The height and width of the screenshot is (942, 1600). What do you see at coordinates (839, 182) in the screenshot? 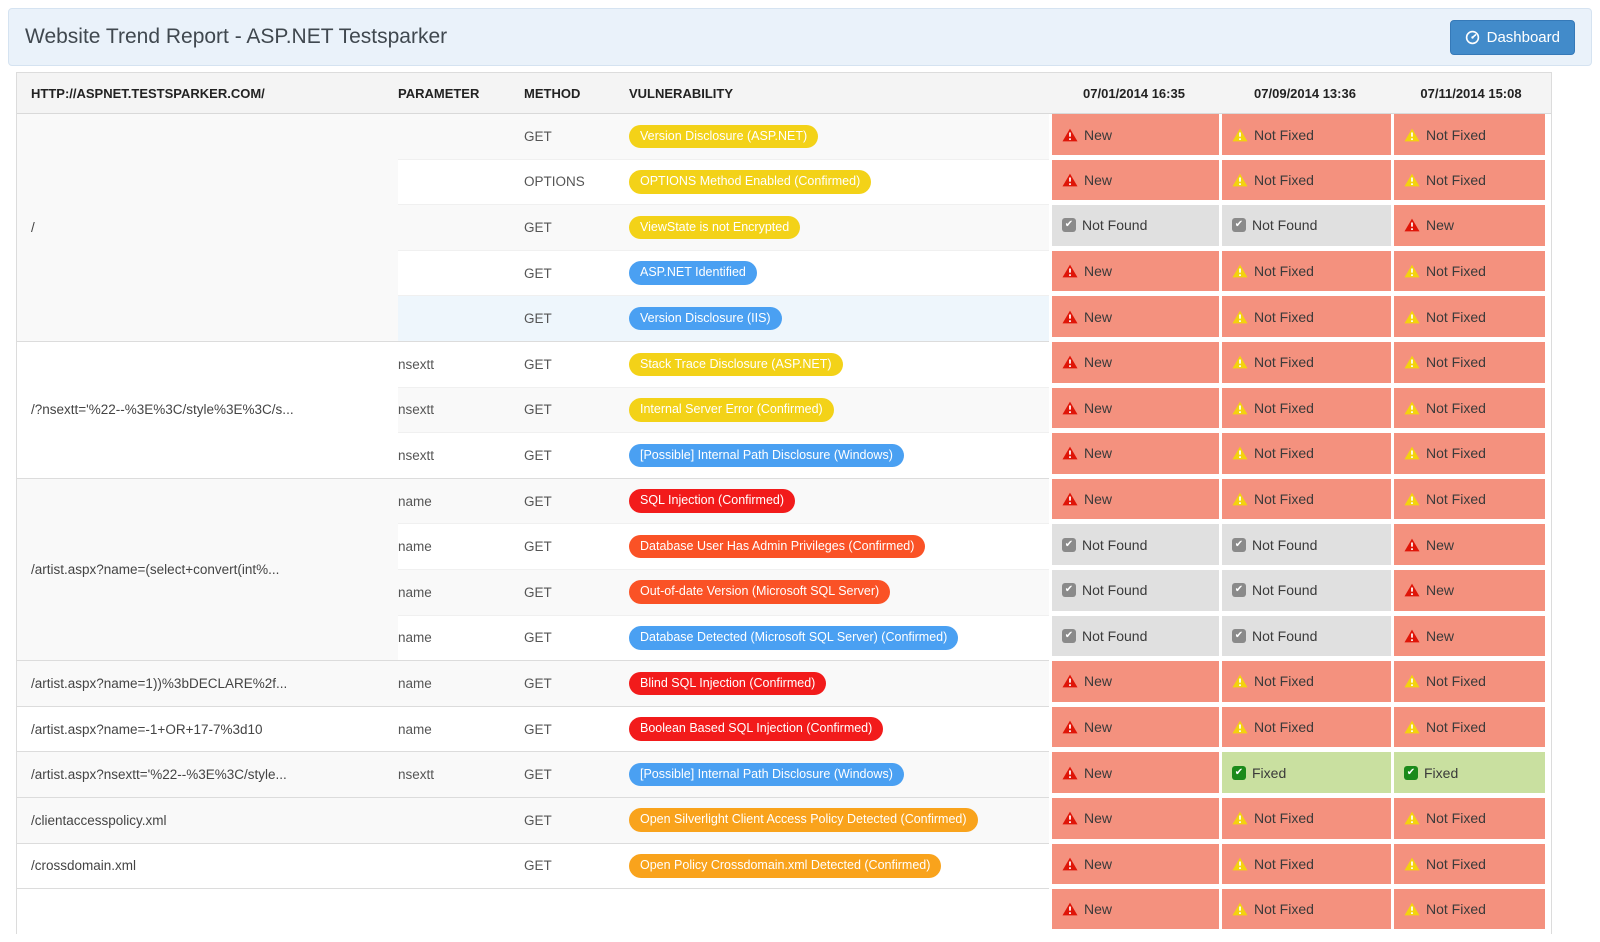
I see `vulnerability-cell: OPTIONS Method Enabled (Confirmed)` at bounding box center [839, 182].